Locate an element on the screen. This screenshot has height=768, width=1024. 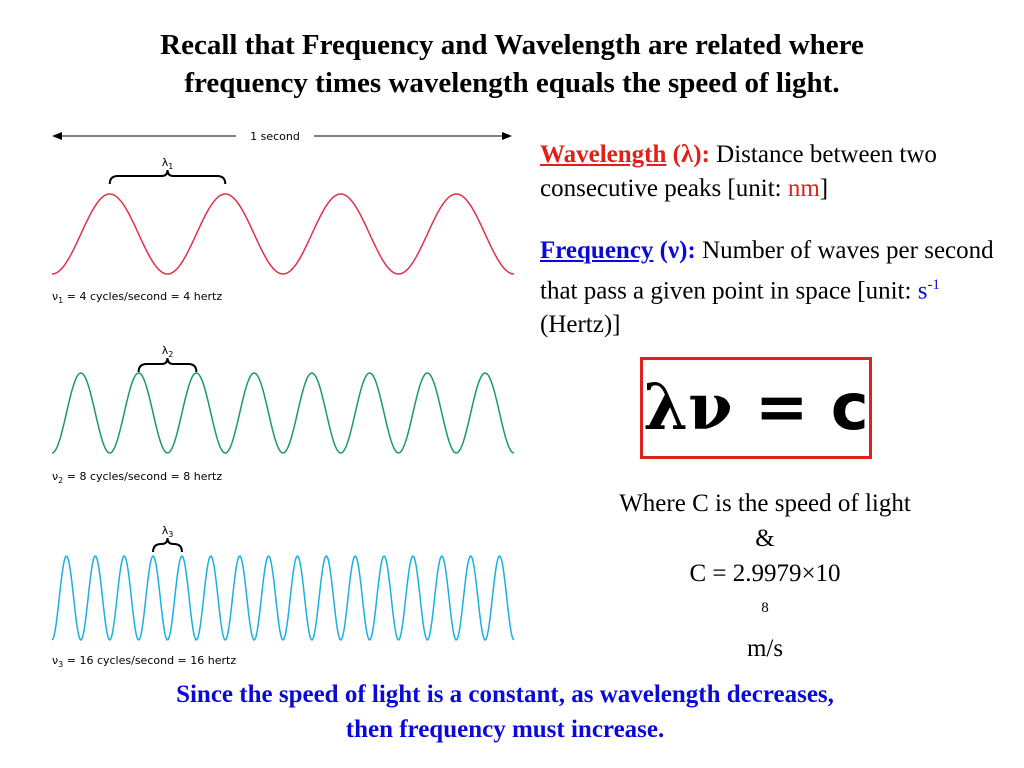
speed-line-3: C = 2.9979×10 8 m/s is located at coordinates (765, 611).